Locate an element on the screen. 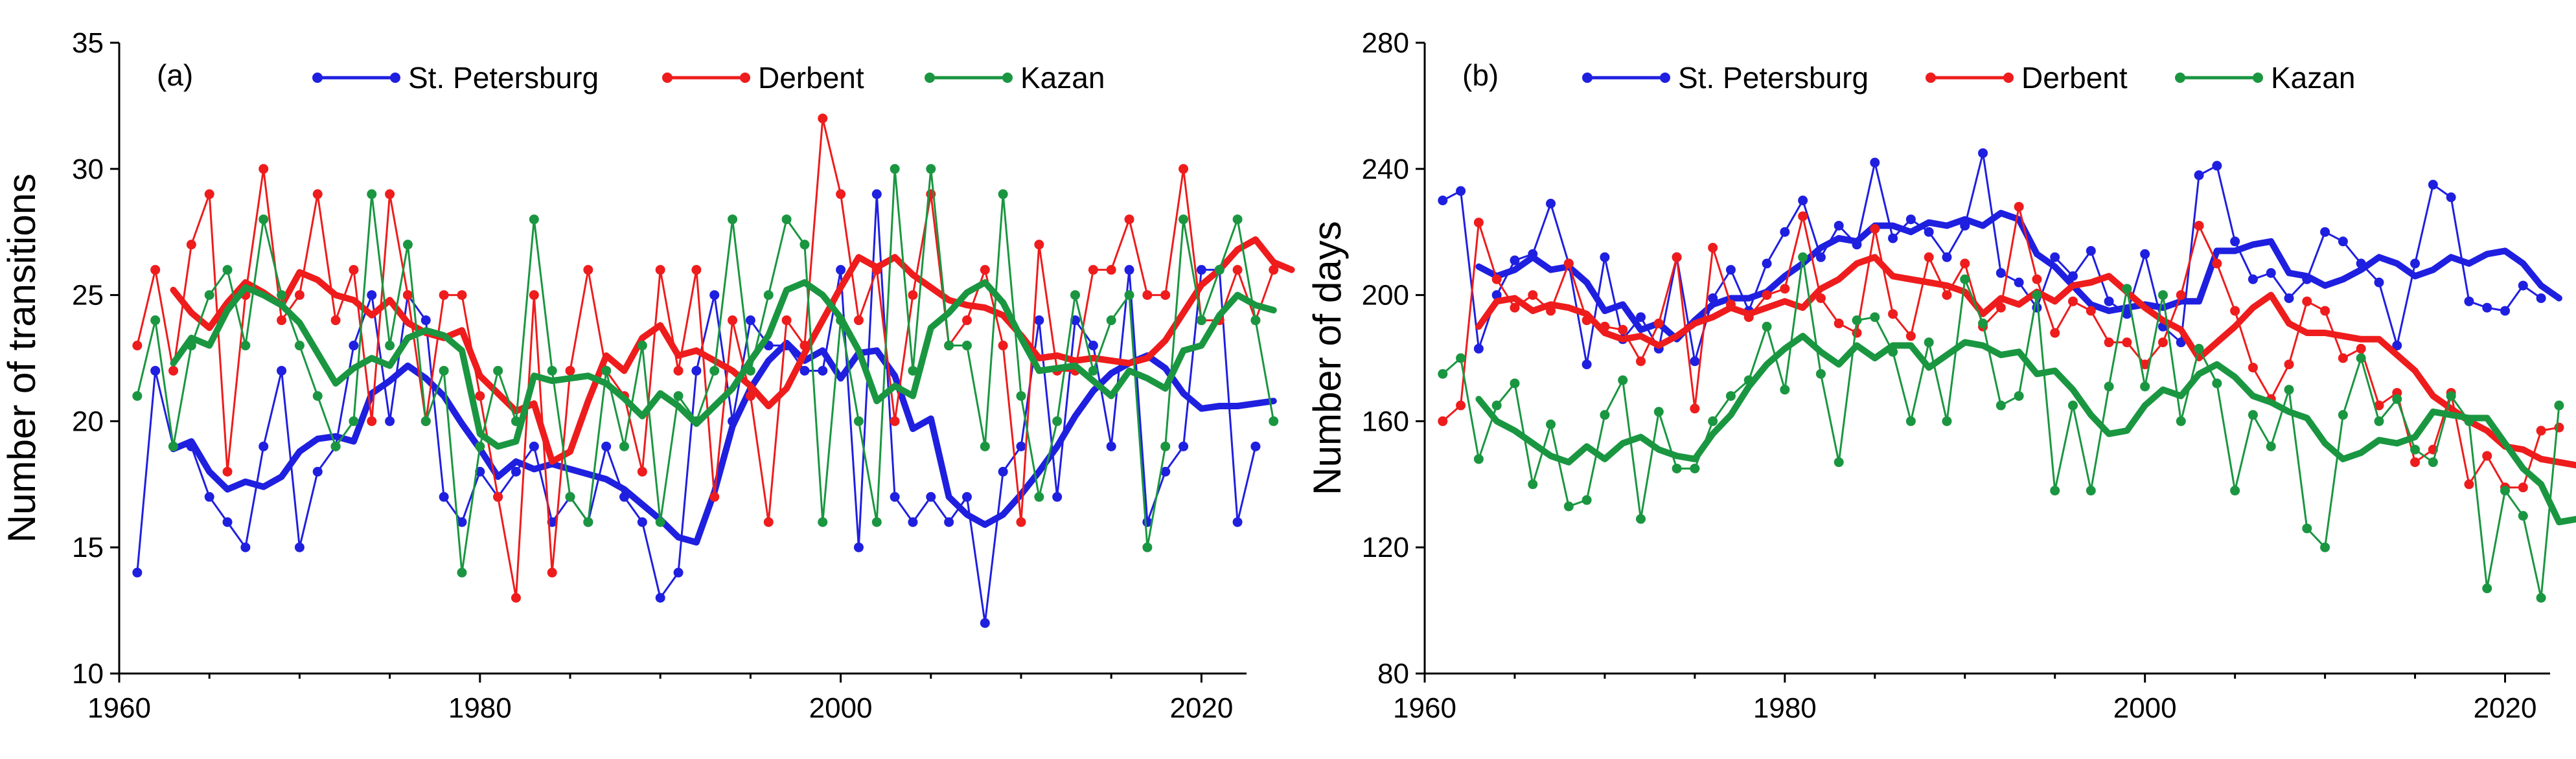 The width and height of the screenshot is (2576, 759). x-tick-label: 2020 is located at coordinates (1201, 708).